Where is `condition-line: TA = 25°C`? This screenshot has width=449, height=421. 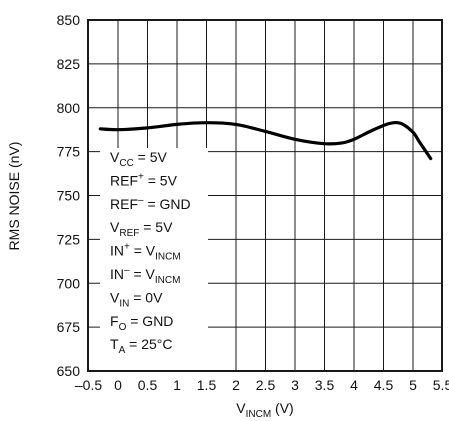
condition-line: TA = 25°C is located at coordinates (141, 346).